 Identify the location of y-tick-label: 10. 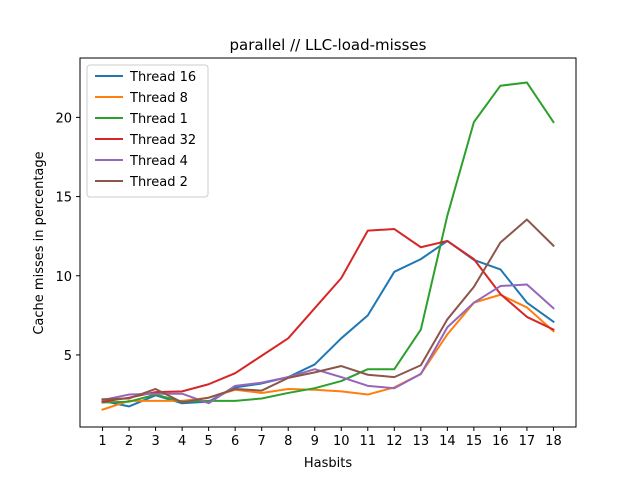
(63, 277).